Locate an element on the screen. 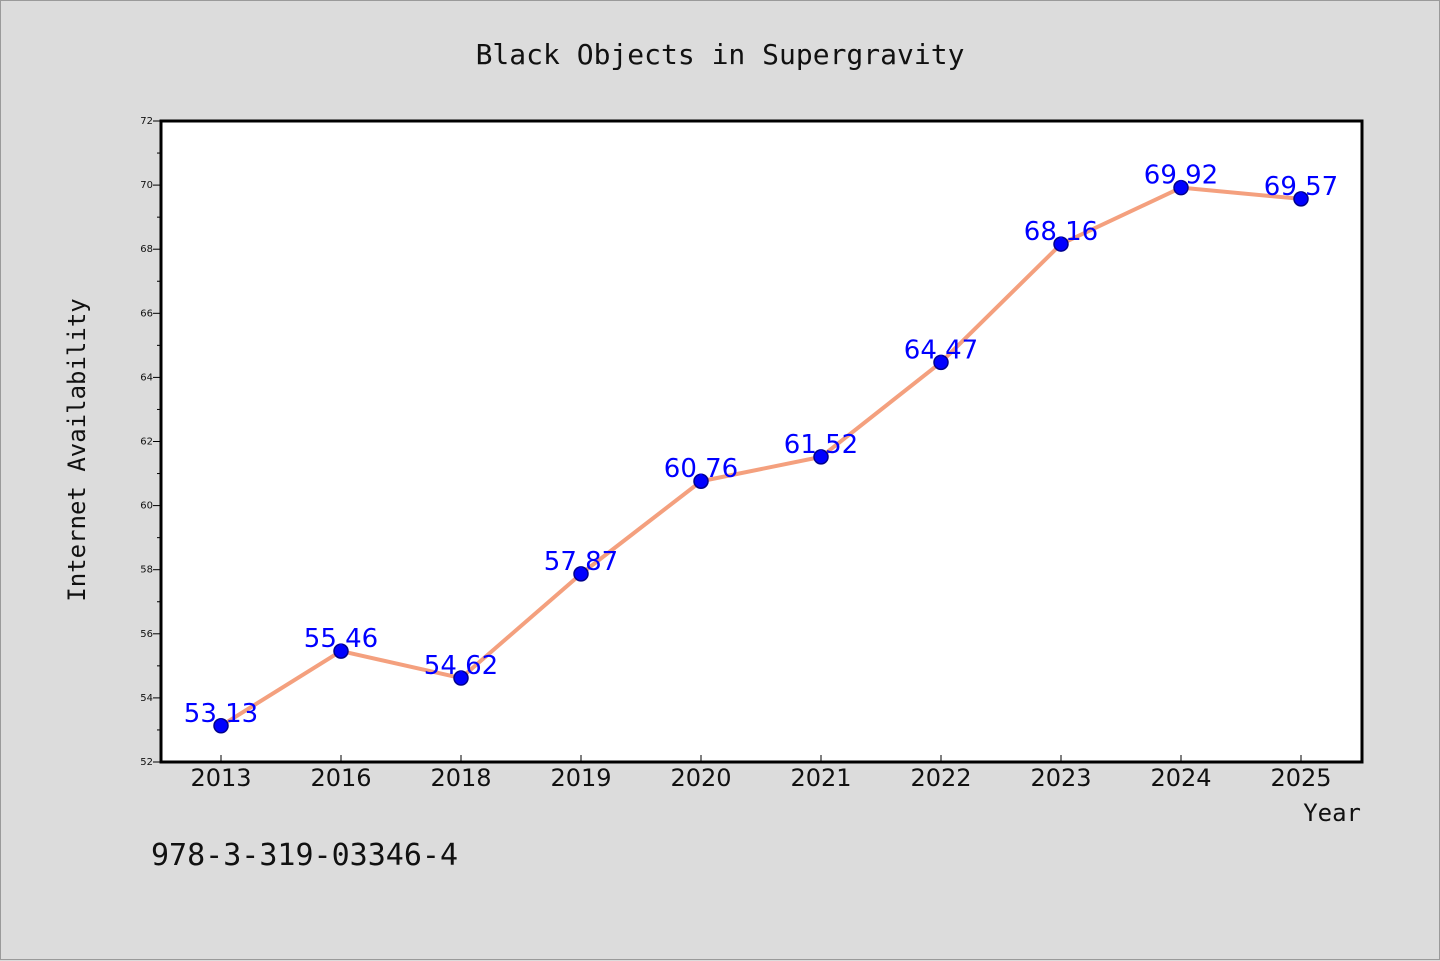 The height and width of the screenshot is (961, 1440). data-label: 69.92 is located at coordinates (1181, 176).